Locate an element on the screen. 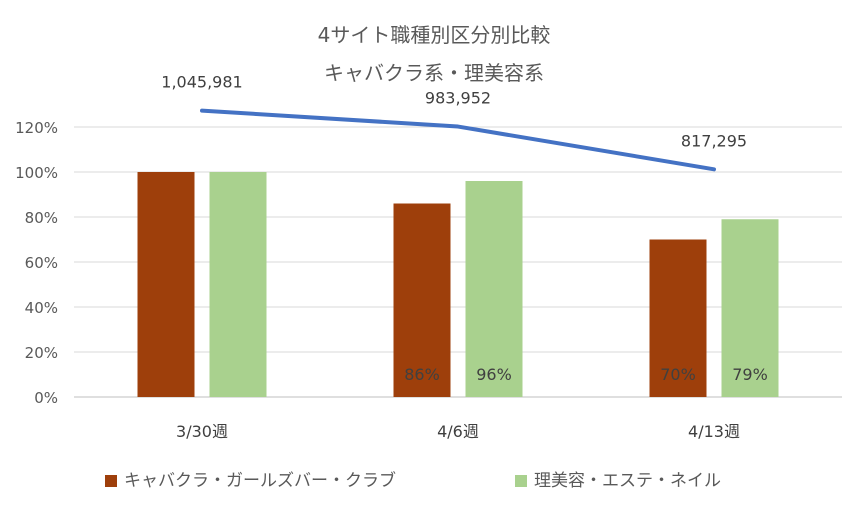  chart-subtitle: キャバクラ系・理美容系 is located at coordinates (434, 73).